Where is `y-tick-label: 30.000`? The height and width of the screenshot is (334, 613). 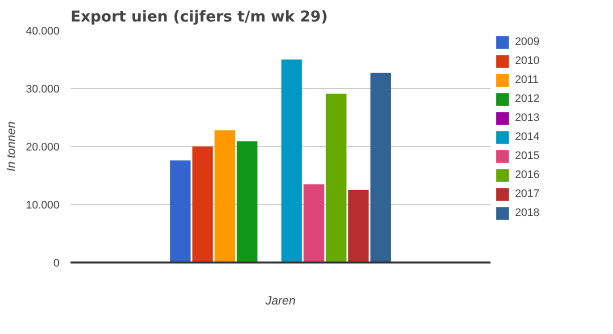
y-tick-label: 30.000 is located at coordinates (43, 90).